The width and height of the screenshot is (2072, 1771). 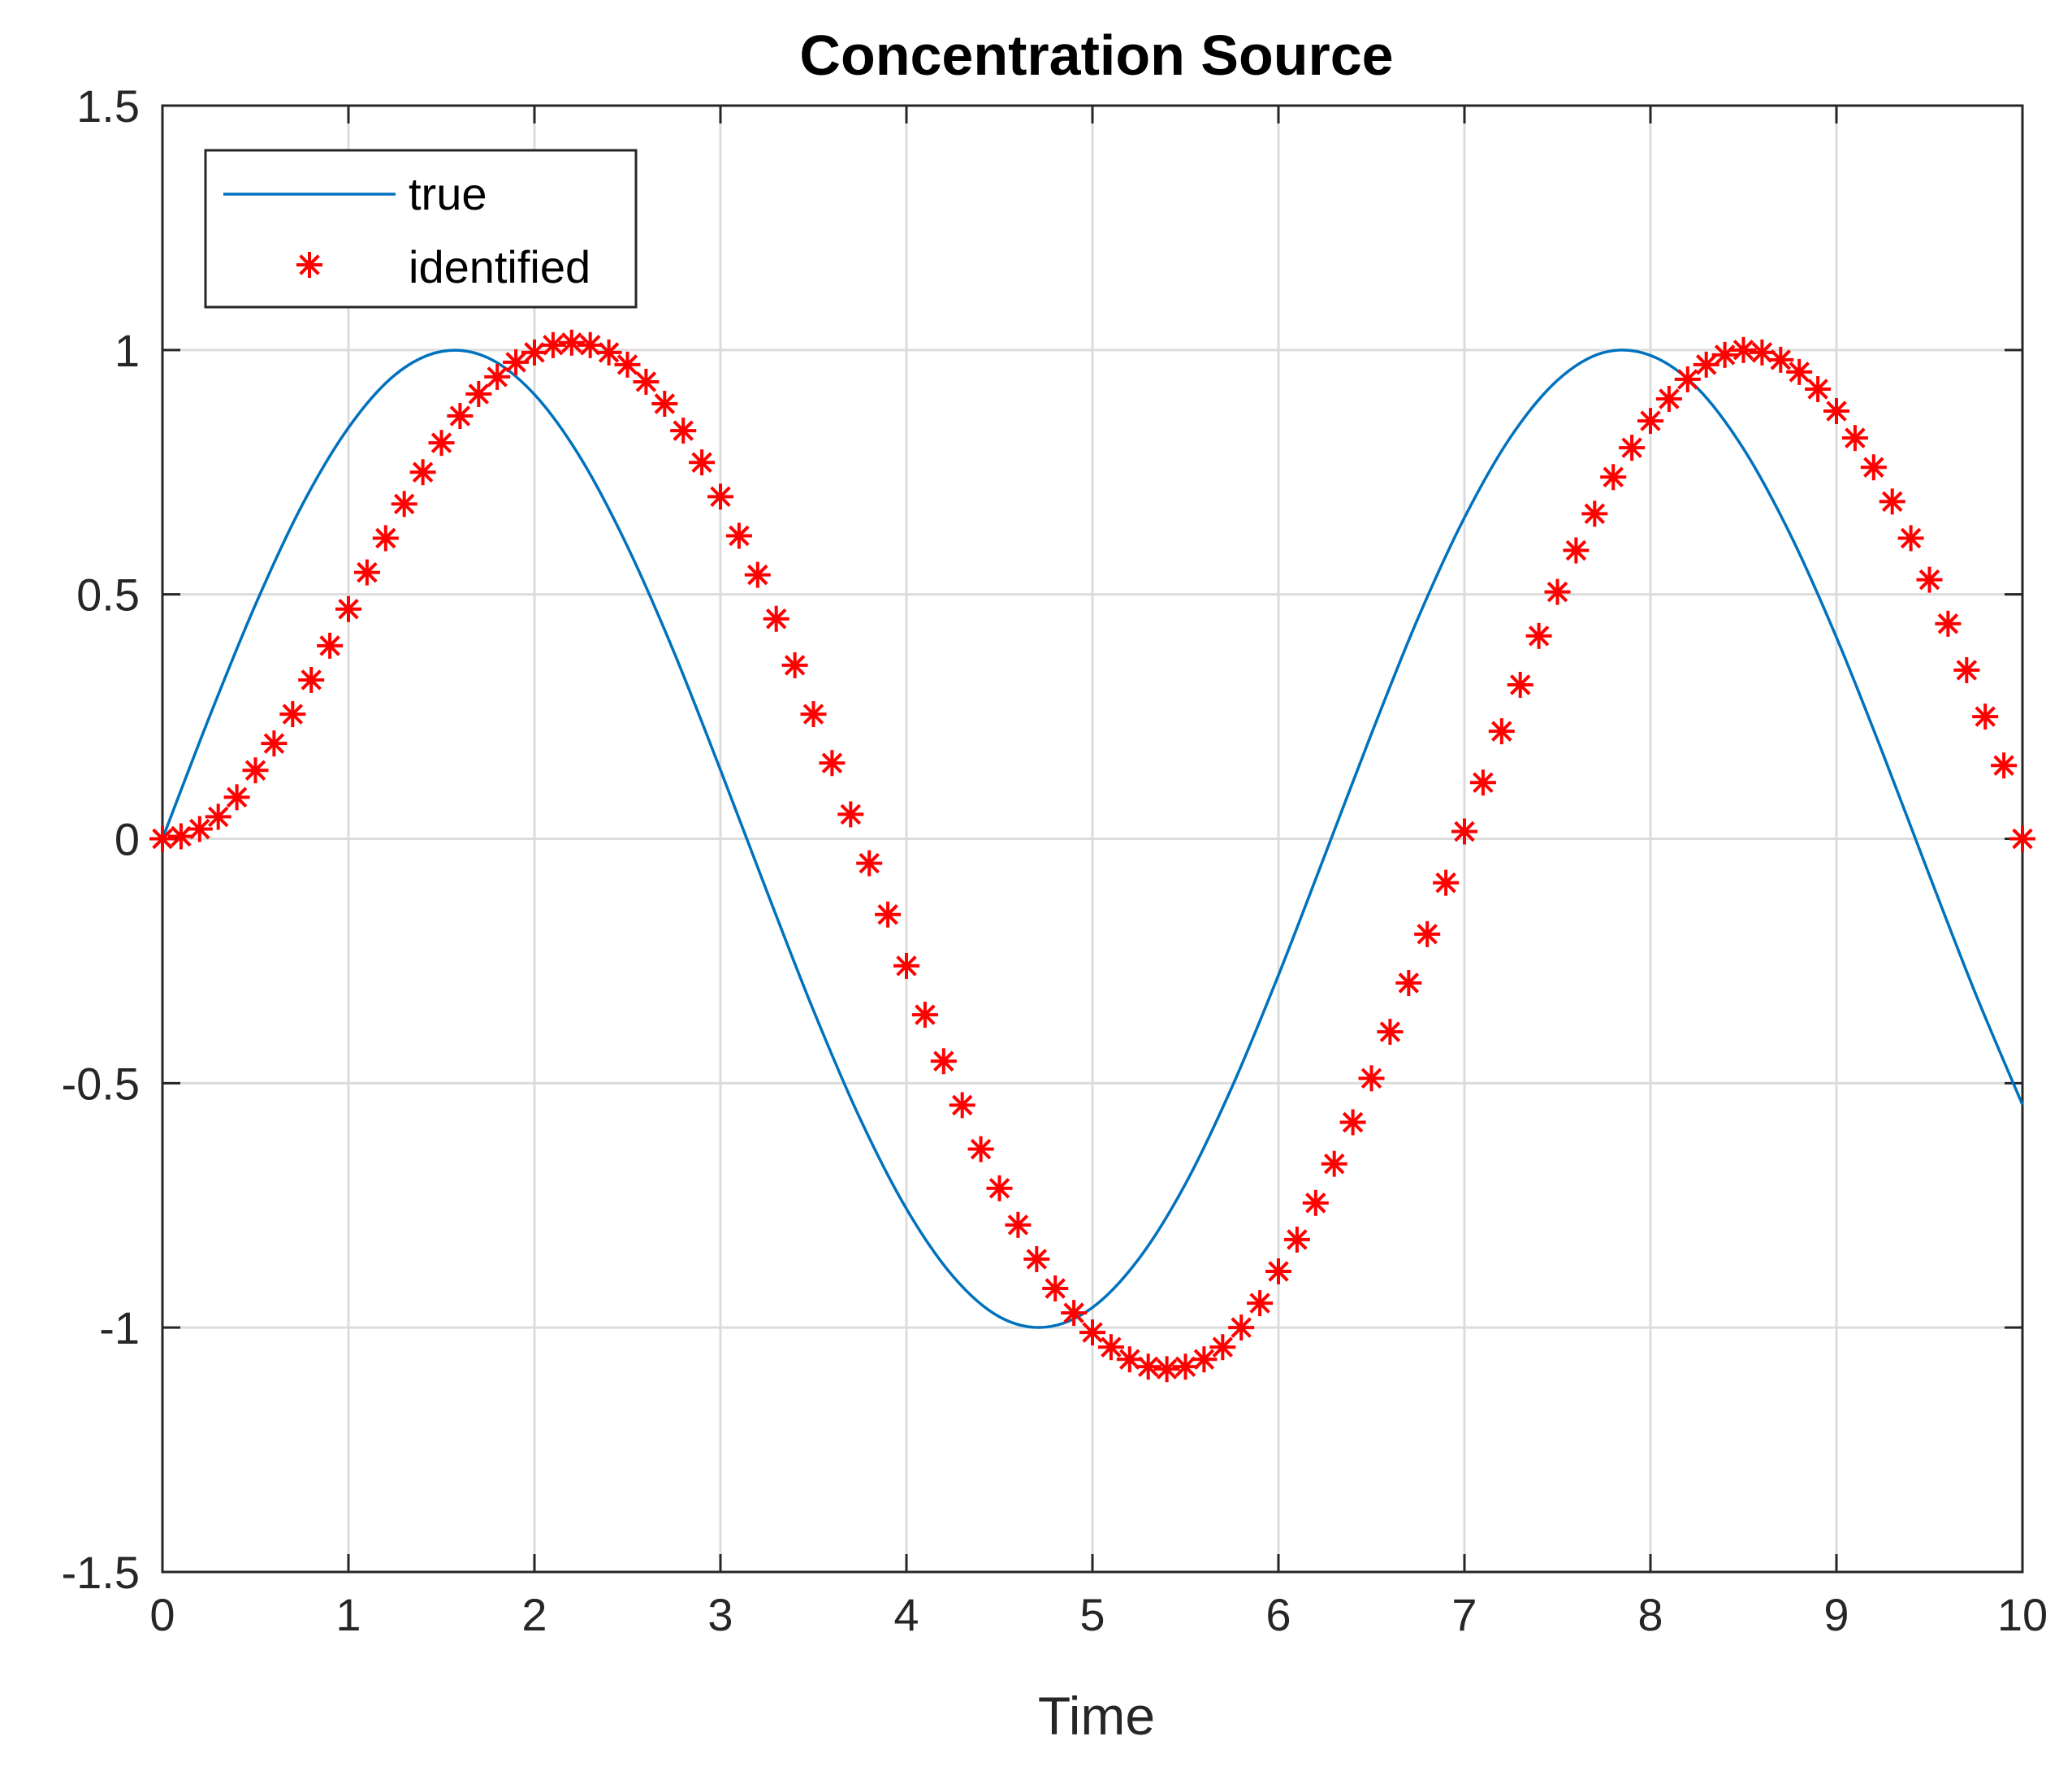 What do you see at coordinates (1464, 1615) in the screenshot?
I see `x-tick-label: 7` at bounding box center [1464, 1615].